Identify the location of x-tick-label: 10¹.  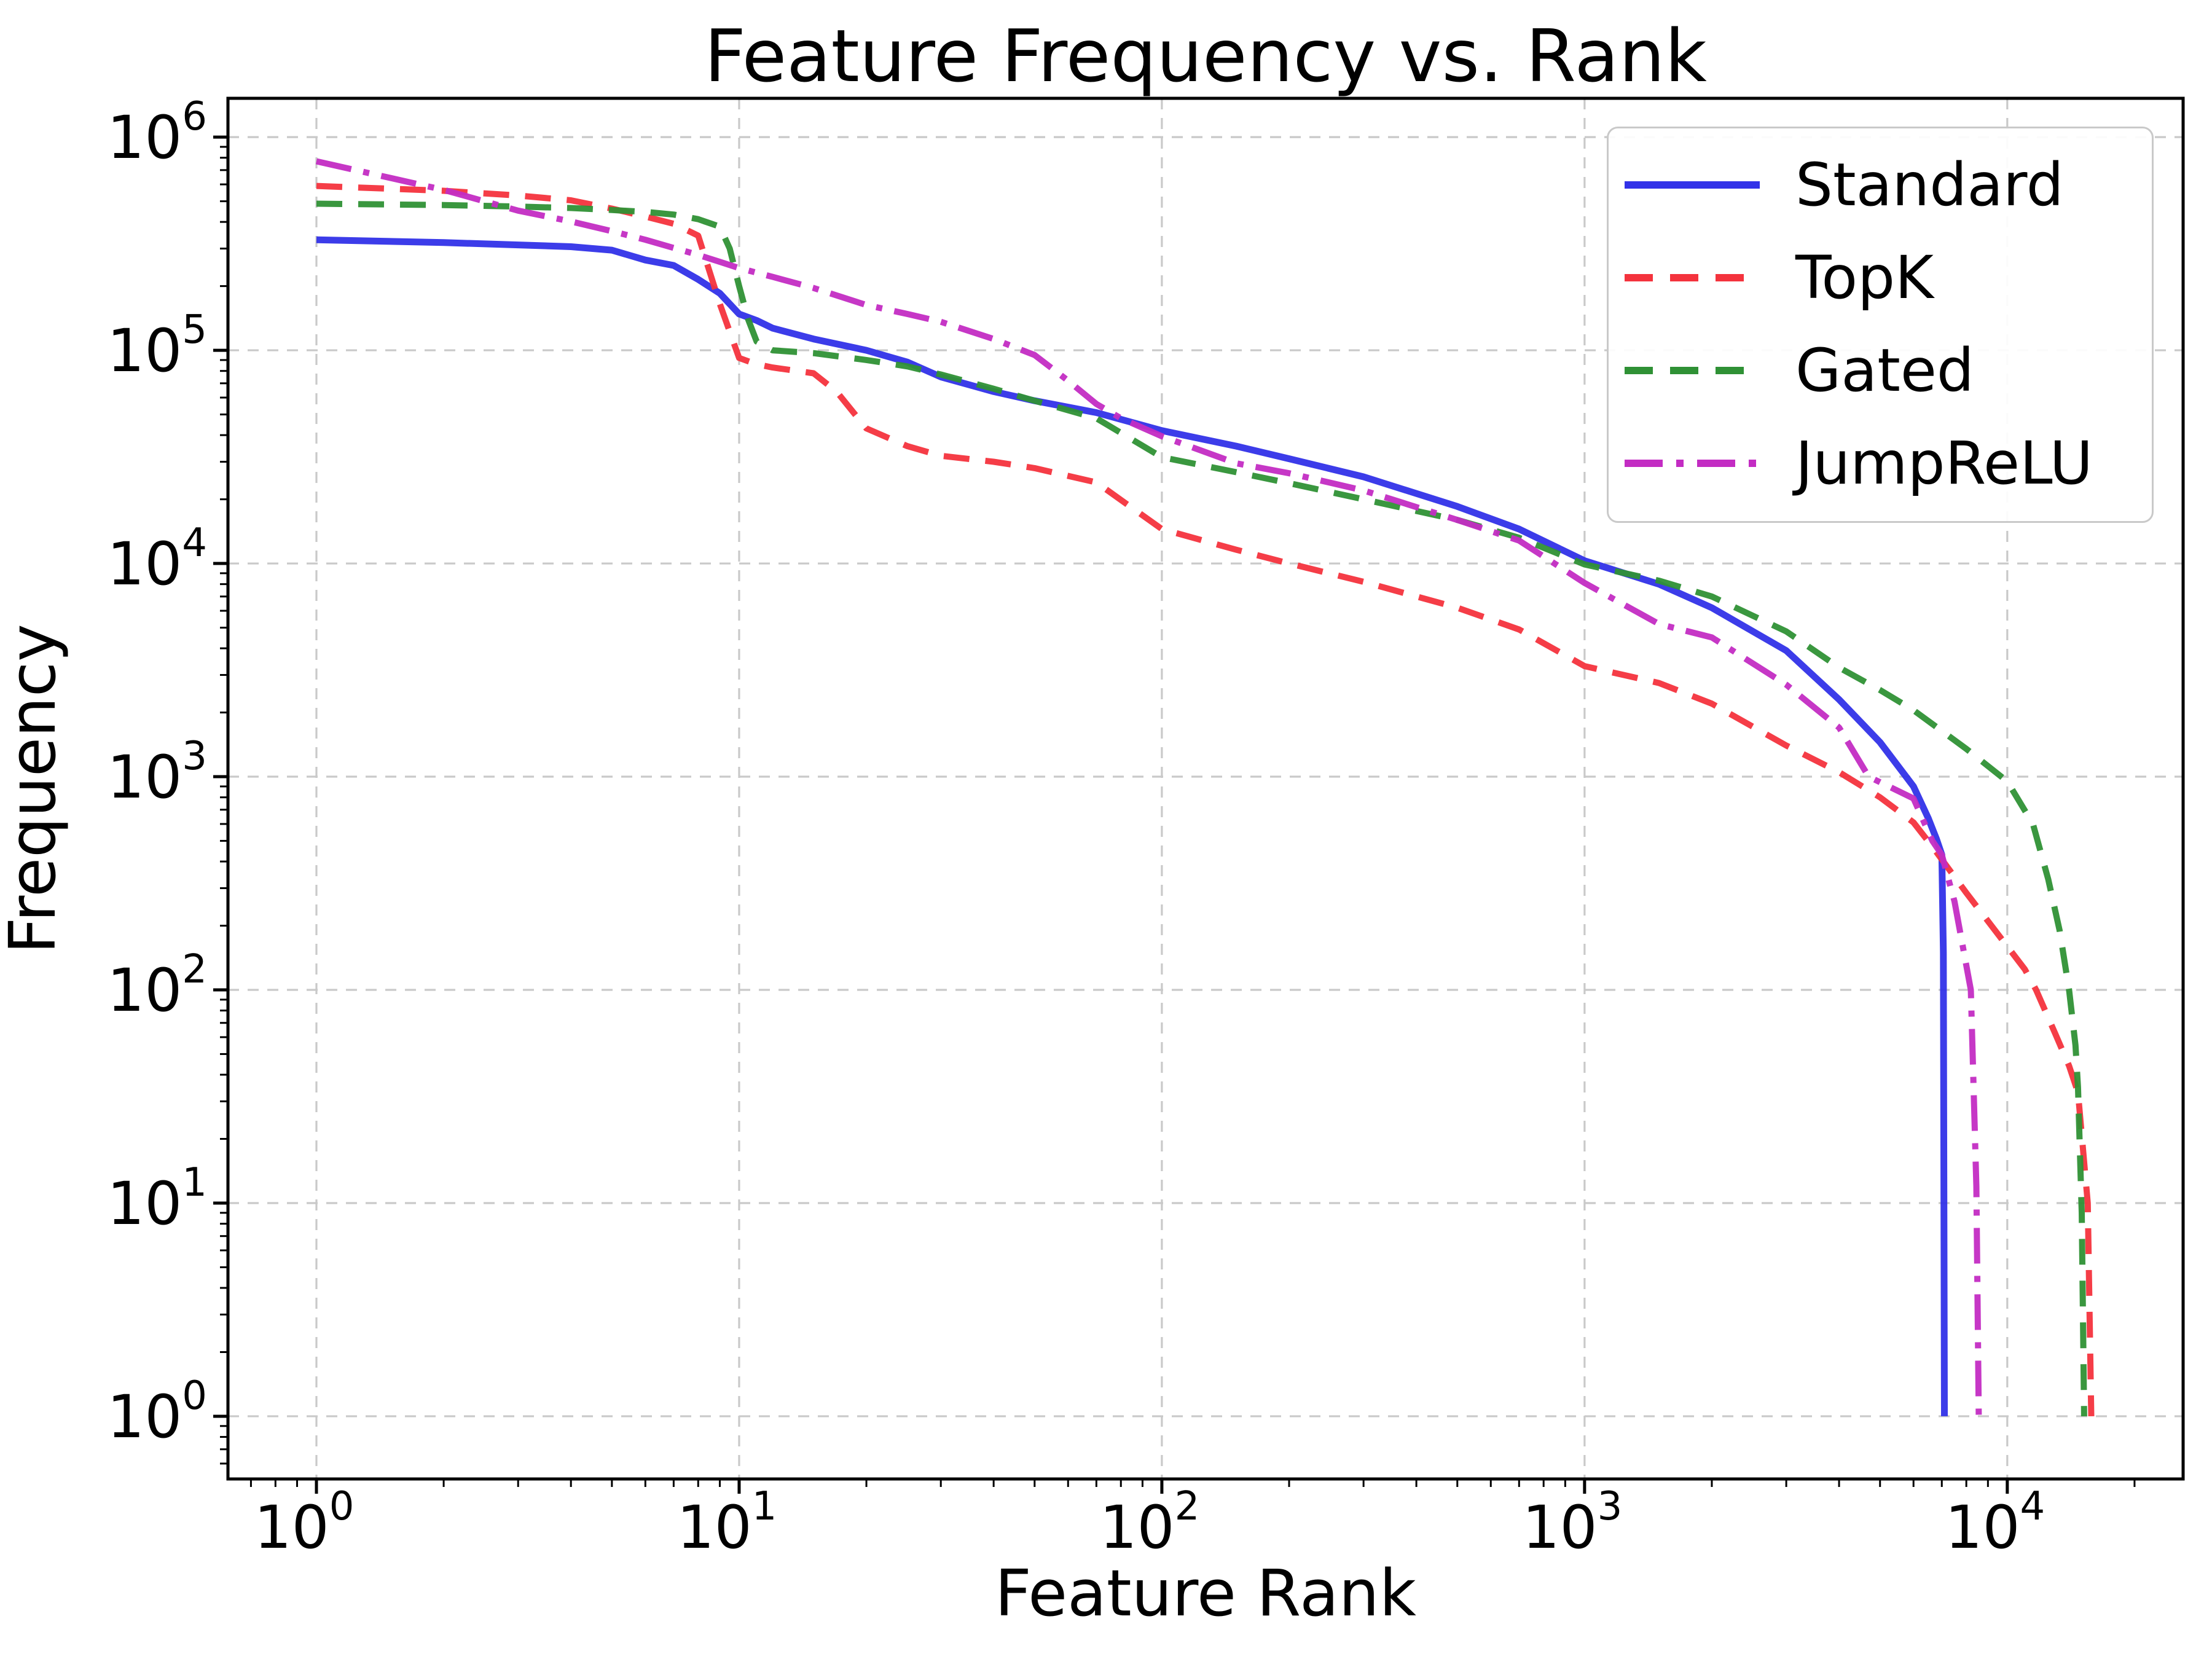
(727, 1523).